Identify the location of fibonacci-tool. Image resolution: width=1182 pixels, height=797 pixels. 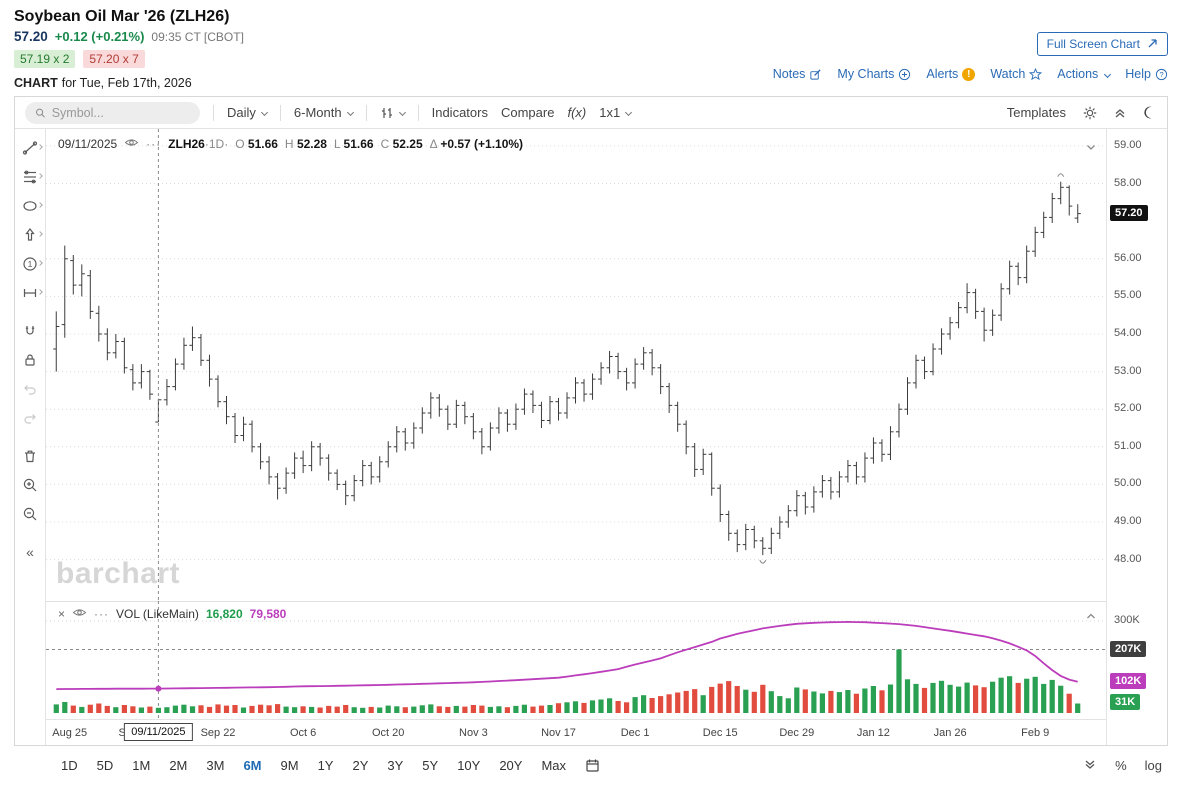
(30, 177).